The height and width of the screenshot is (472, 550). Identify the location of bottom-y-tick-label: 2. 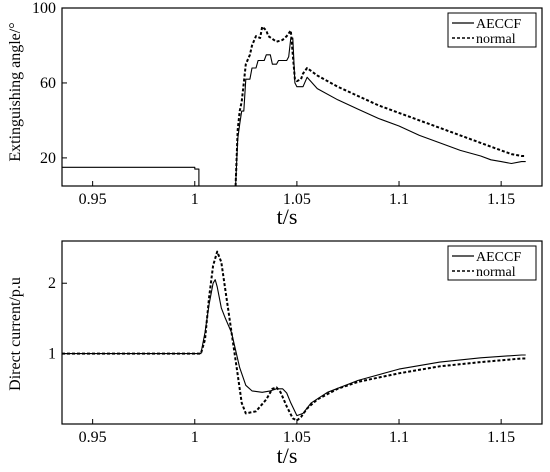
(52, 283).